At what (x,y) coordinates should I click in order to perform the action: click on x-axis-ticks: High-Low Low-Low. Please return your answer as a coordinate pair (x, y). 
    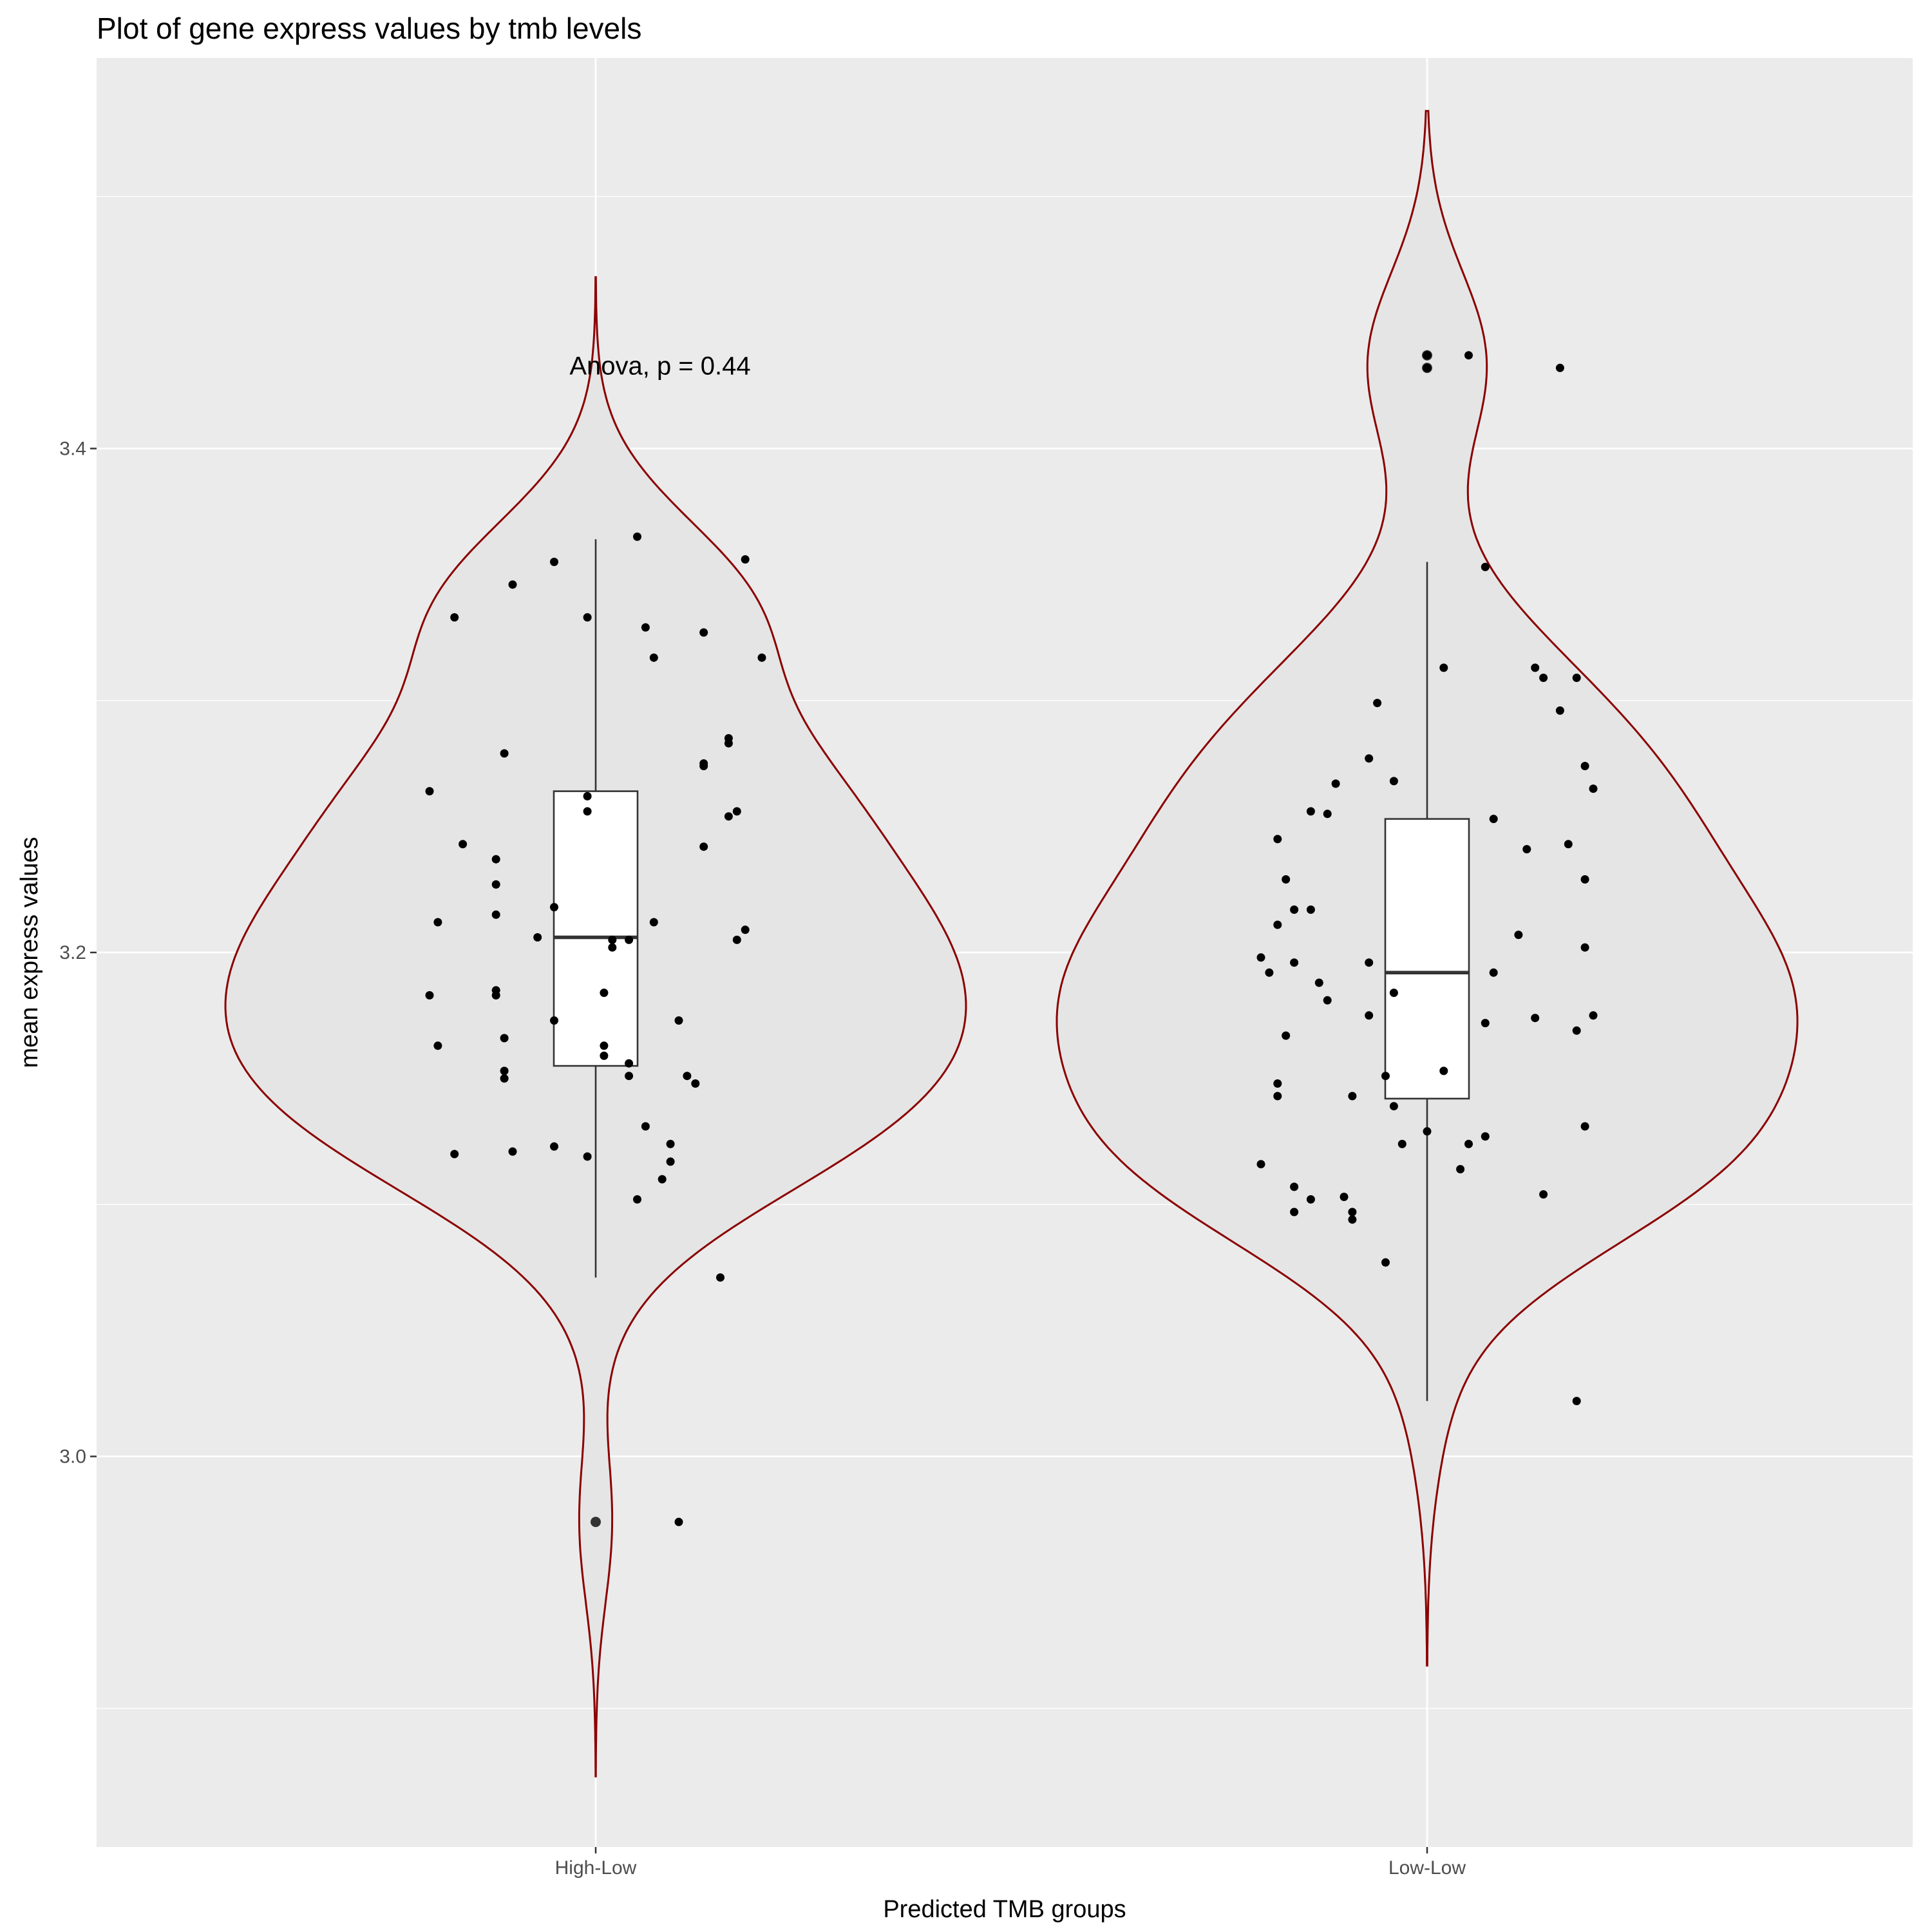
    Looking at the image, I should click on (1010, 1863).